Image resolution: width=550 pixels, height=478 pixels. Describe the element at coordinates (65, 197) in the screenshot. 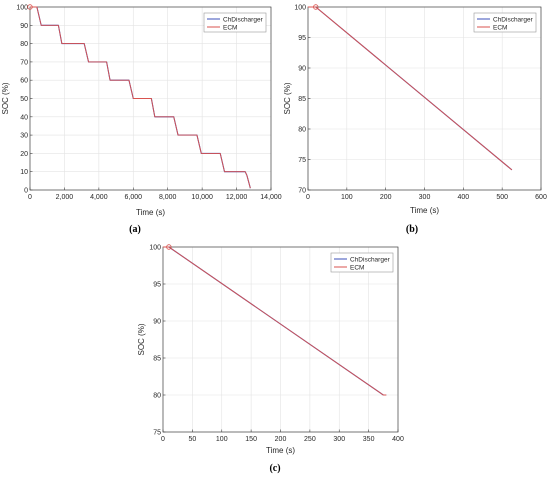

I see `x-tick-label: 2,000` at that location.